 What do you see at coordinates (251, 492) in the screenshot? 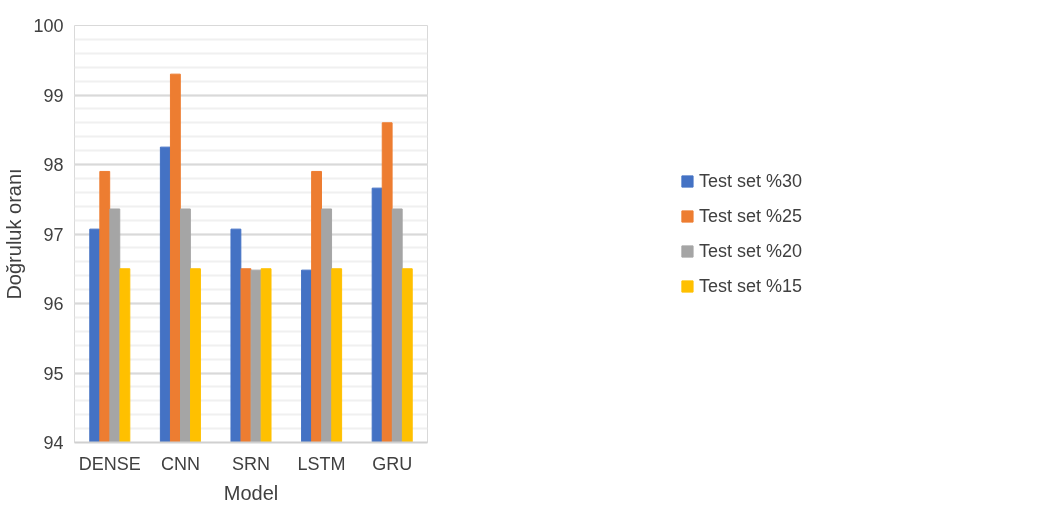
I see `x-axis-title: Model` at bounding box center [251, 492].